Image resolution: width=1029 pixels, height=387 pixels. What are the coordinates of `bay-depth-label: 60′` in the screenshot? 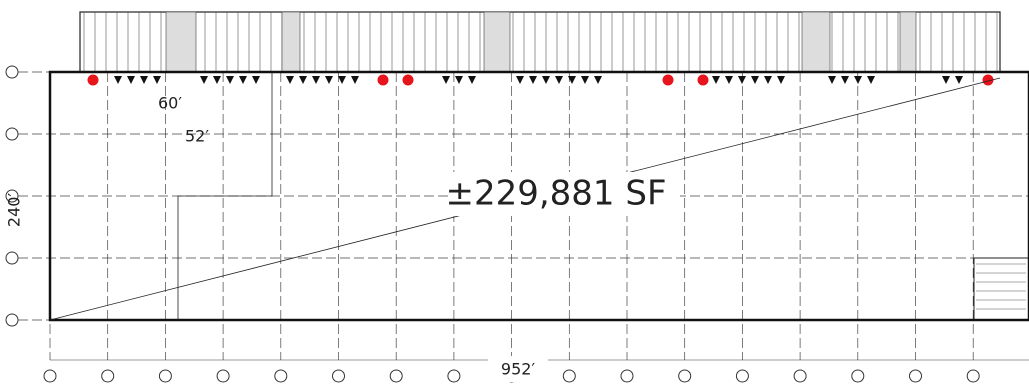 It's located at (170, 103).